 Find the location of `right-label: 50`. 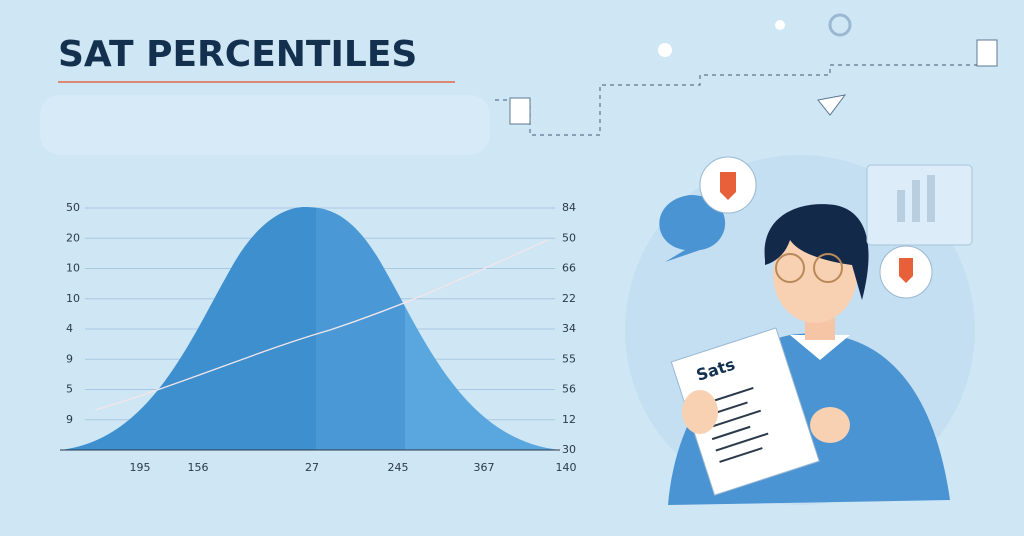

right-label: 50 is located at coordinates (569, 237).